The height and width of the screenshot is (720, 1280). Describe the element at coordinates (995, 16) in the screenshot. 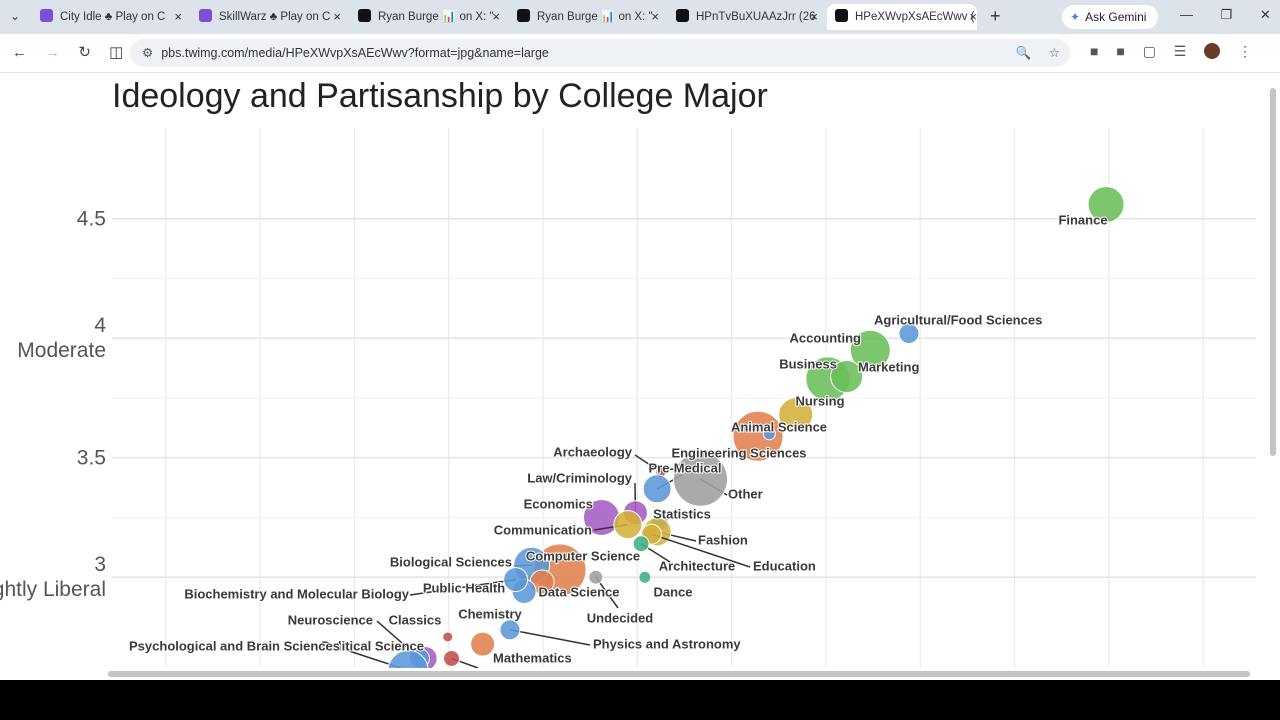

I see `new-tab: +` at that location.